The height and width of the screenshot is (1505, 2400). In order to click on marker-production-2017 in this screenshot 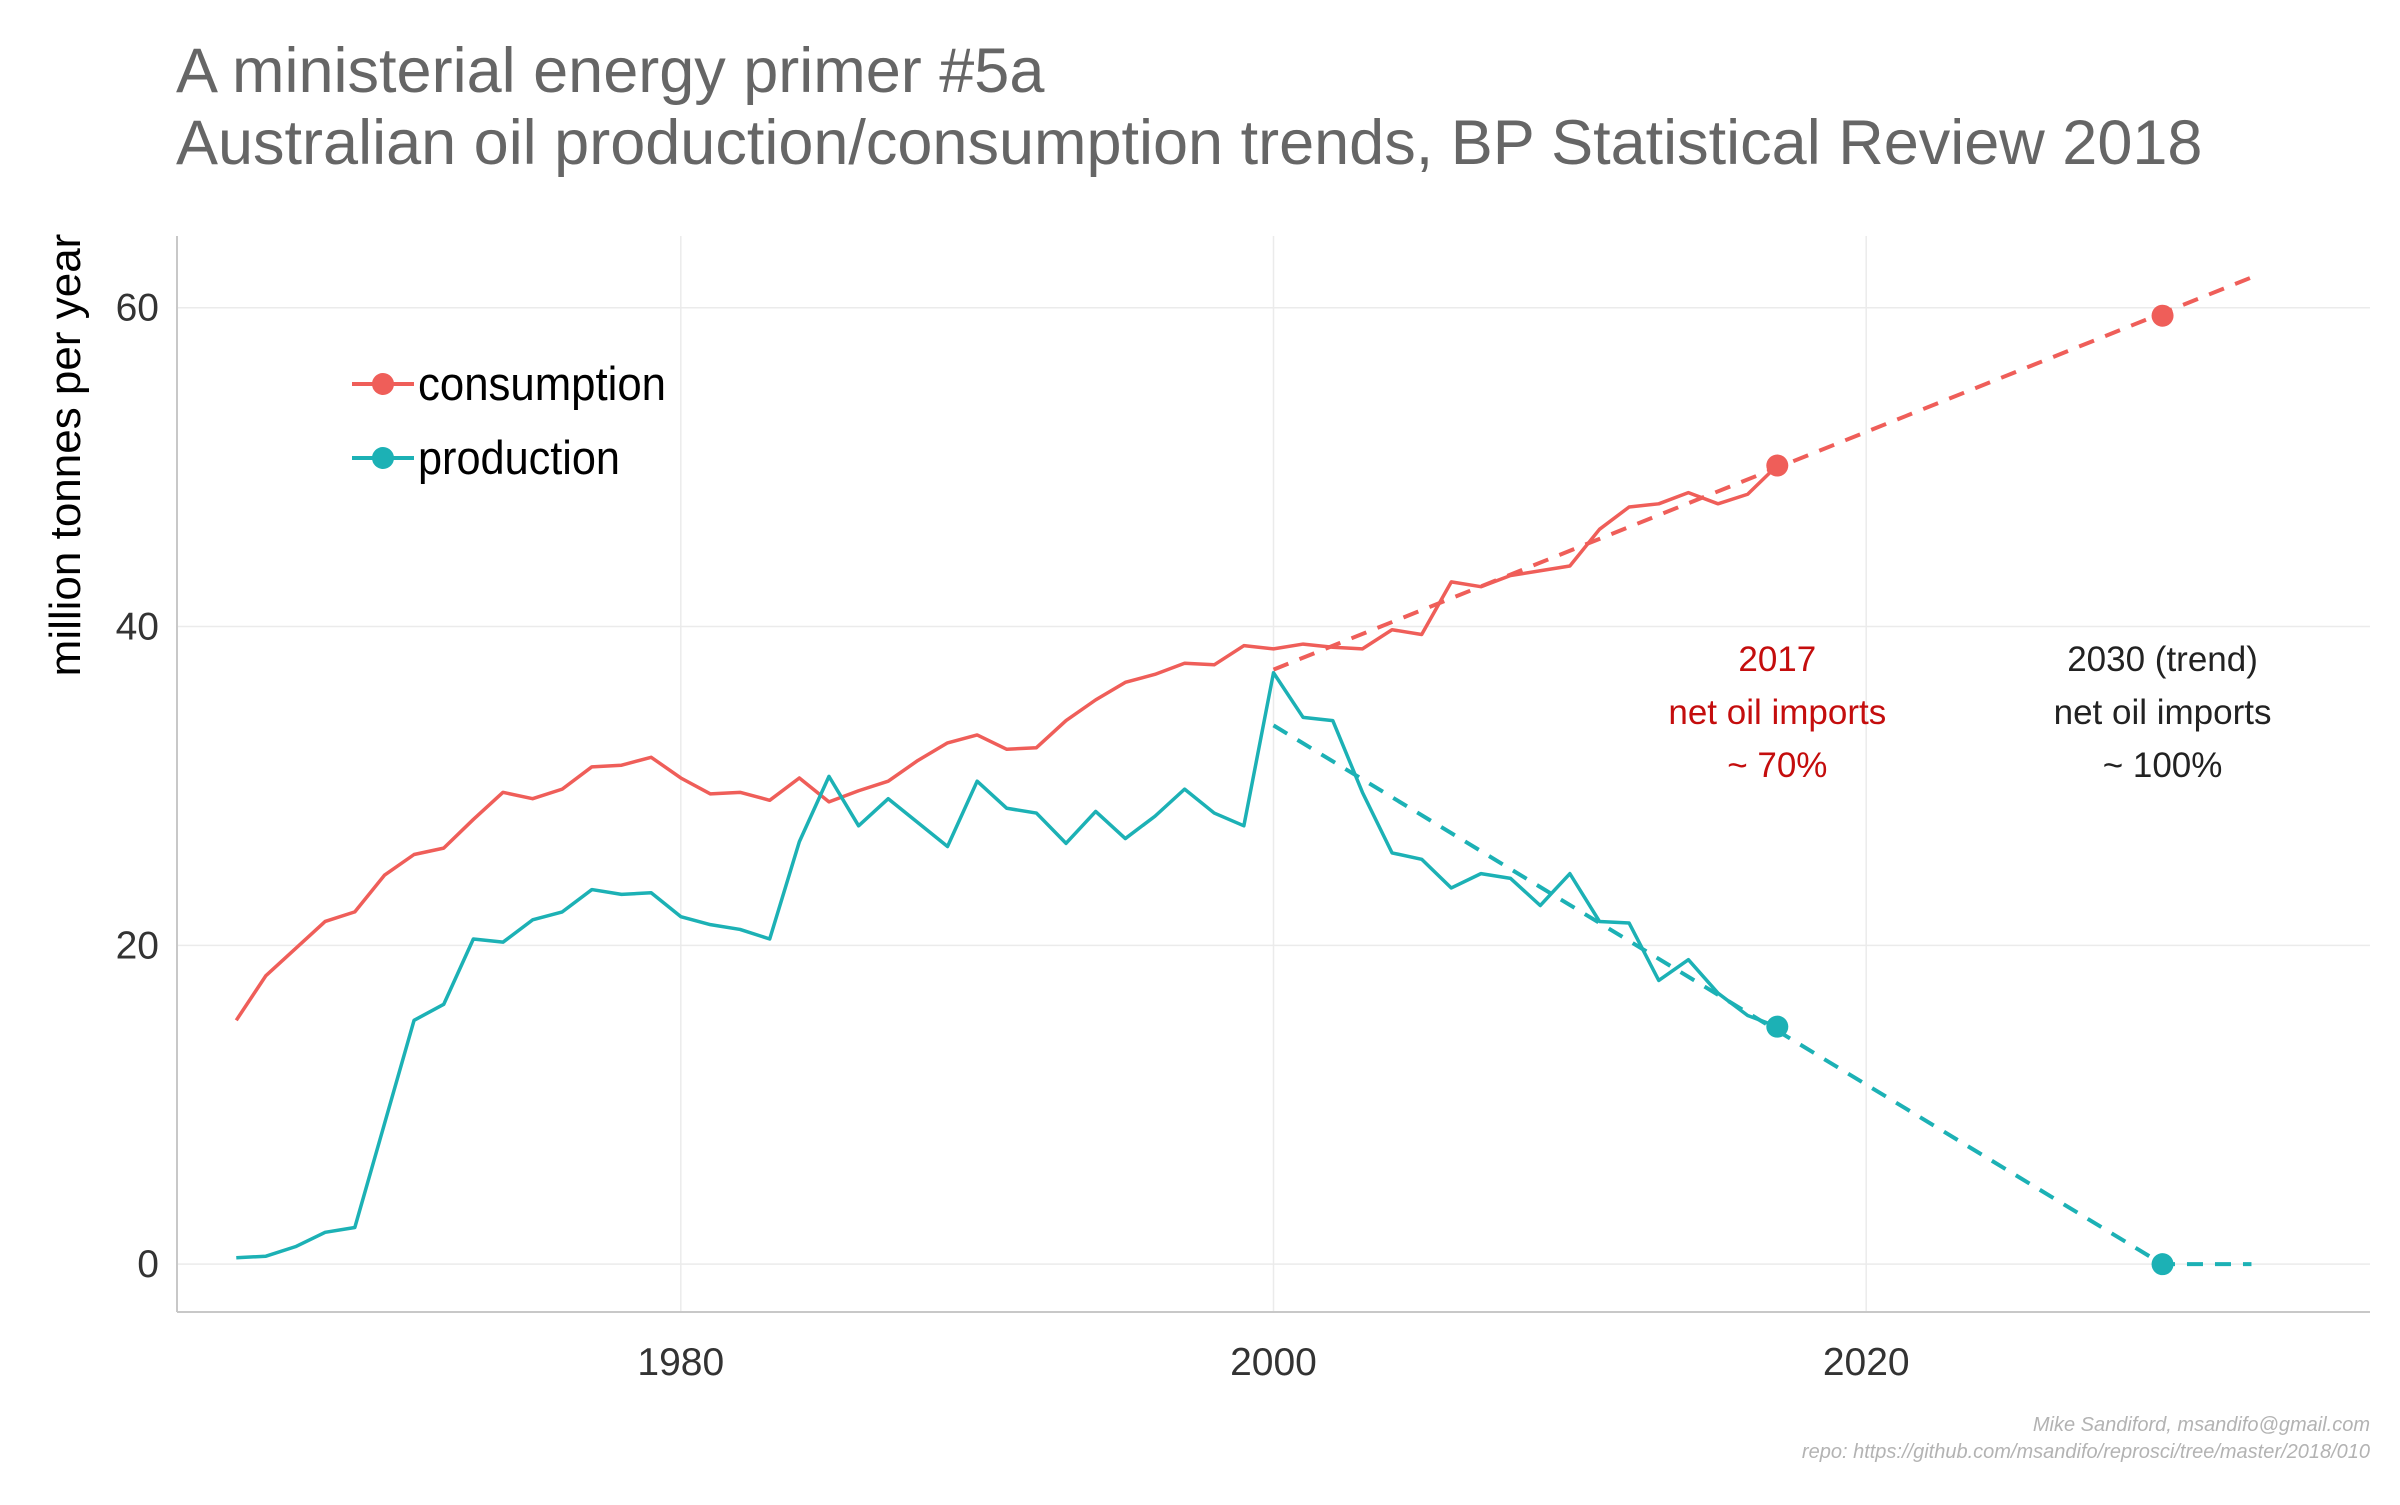, I will do `click(1777, 1026)`.